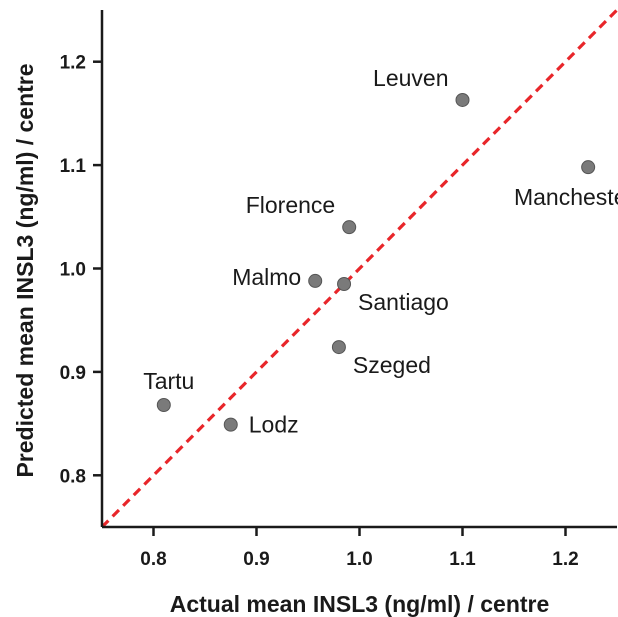 This screenshot has height=617, width=618. What do you see at coordinates (403, 302) in the screenshot?
I see `point-label: Santiago` at bounding box center [403, 302].